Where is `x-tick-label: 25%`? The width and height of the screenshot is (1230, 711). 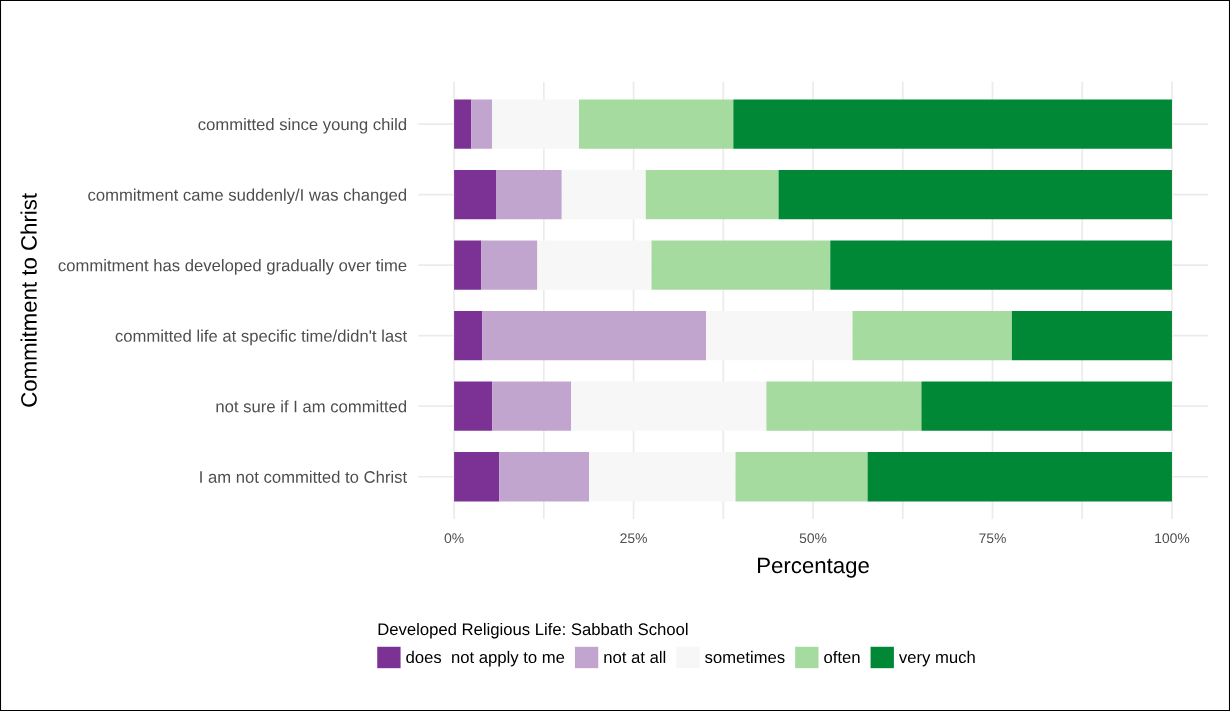
x-tick-label: 25% is located at coordinates (633, 538).